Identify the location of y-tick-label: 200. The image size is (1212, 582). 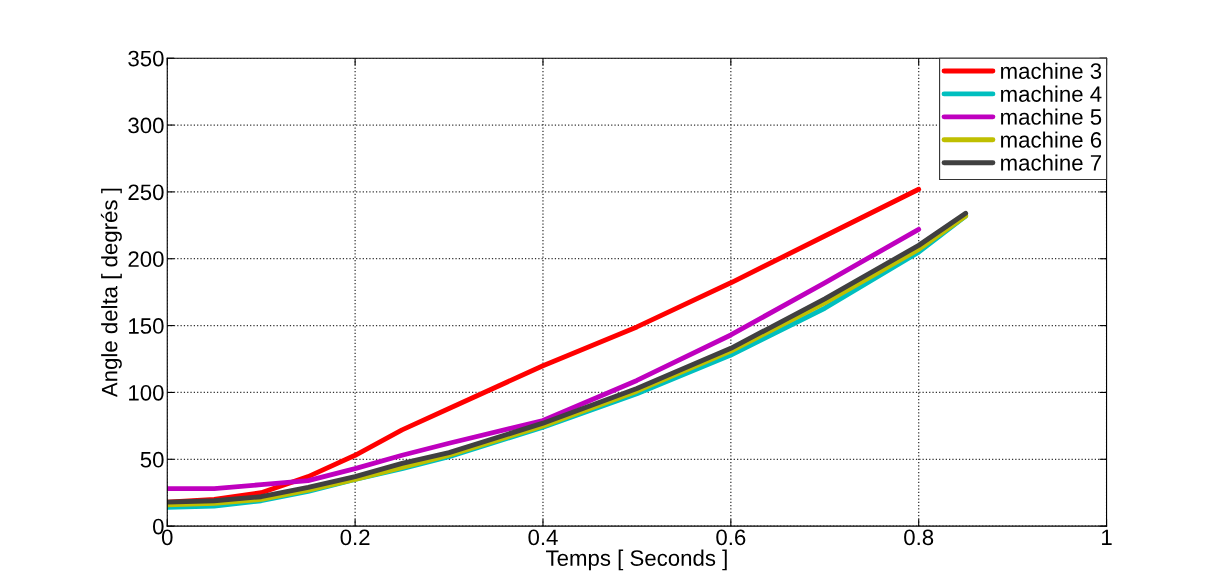
(146, 259).